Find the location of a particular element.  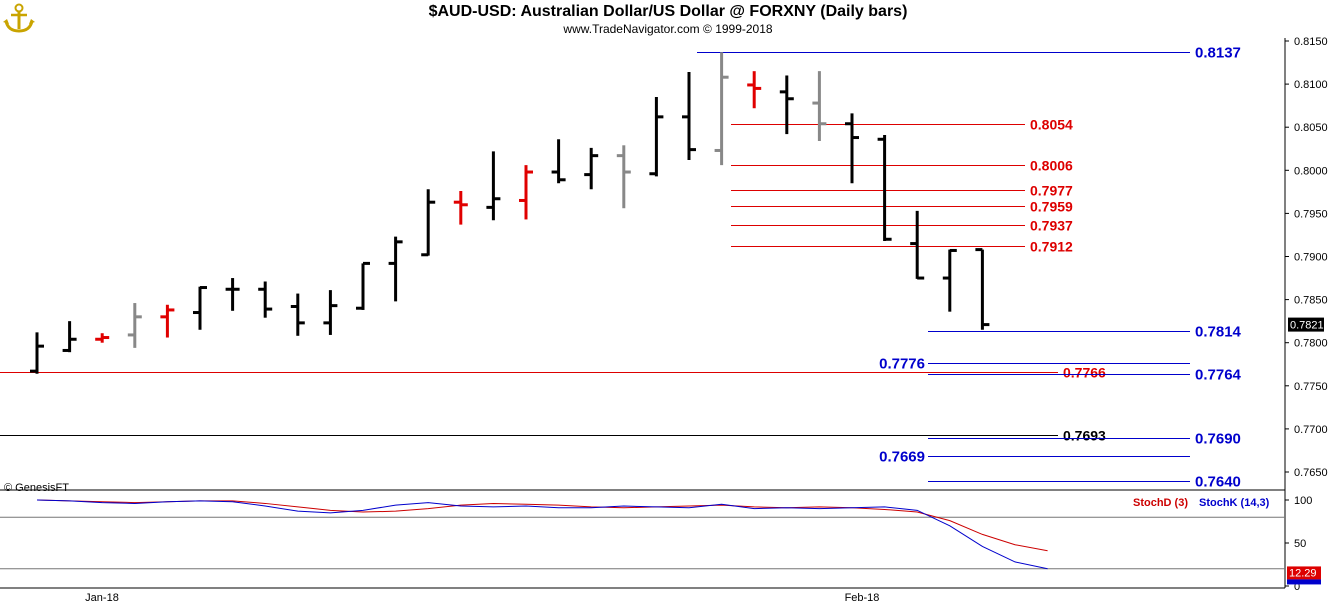

stochd-value-label: 12.29 is located at coordinates (1303, 573).